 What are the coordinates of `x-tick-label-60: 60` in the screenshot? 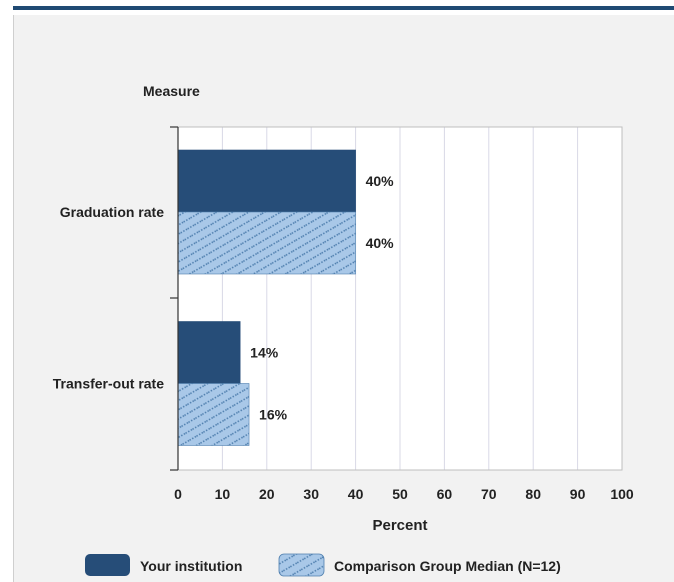 It's located at (445, 494).